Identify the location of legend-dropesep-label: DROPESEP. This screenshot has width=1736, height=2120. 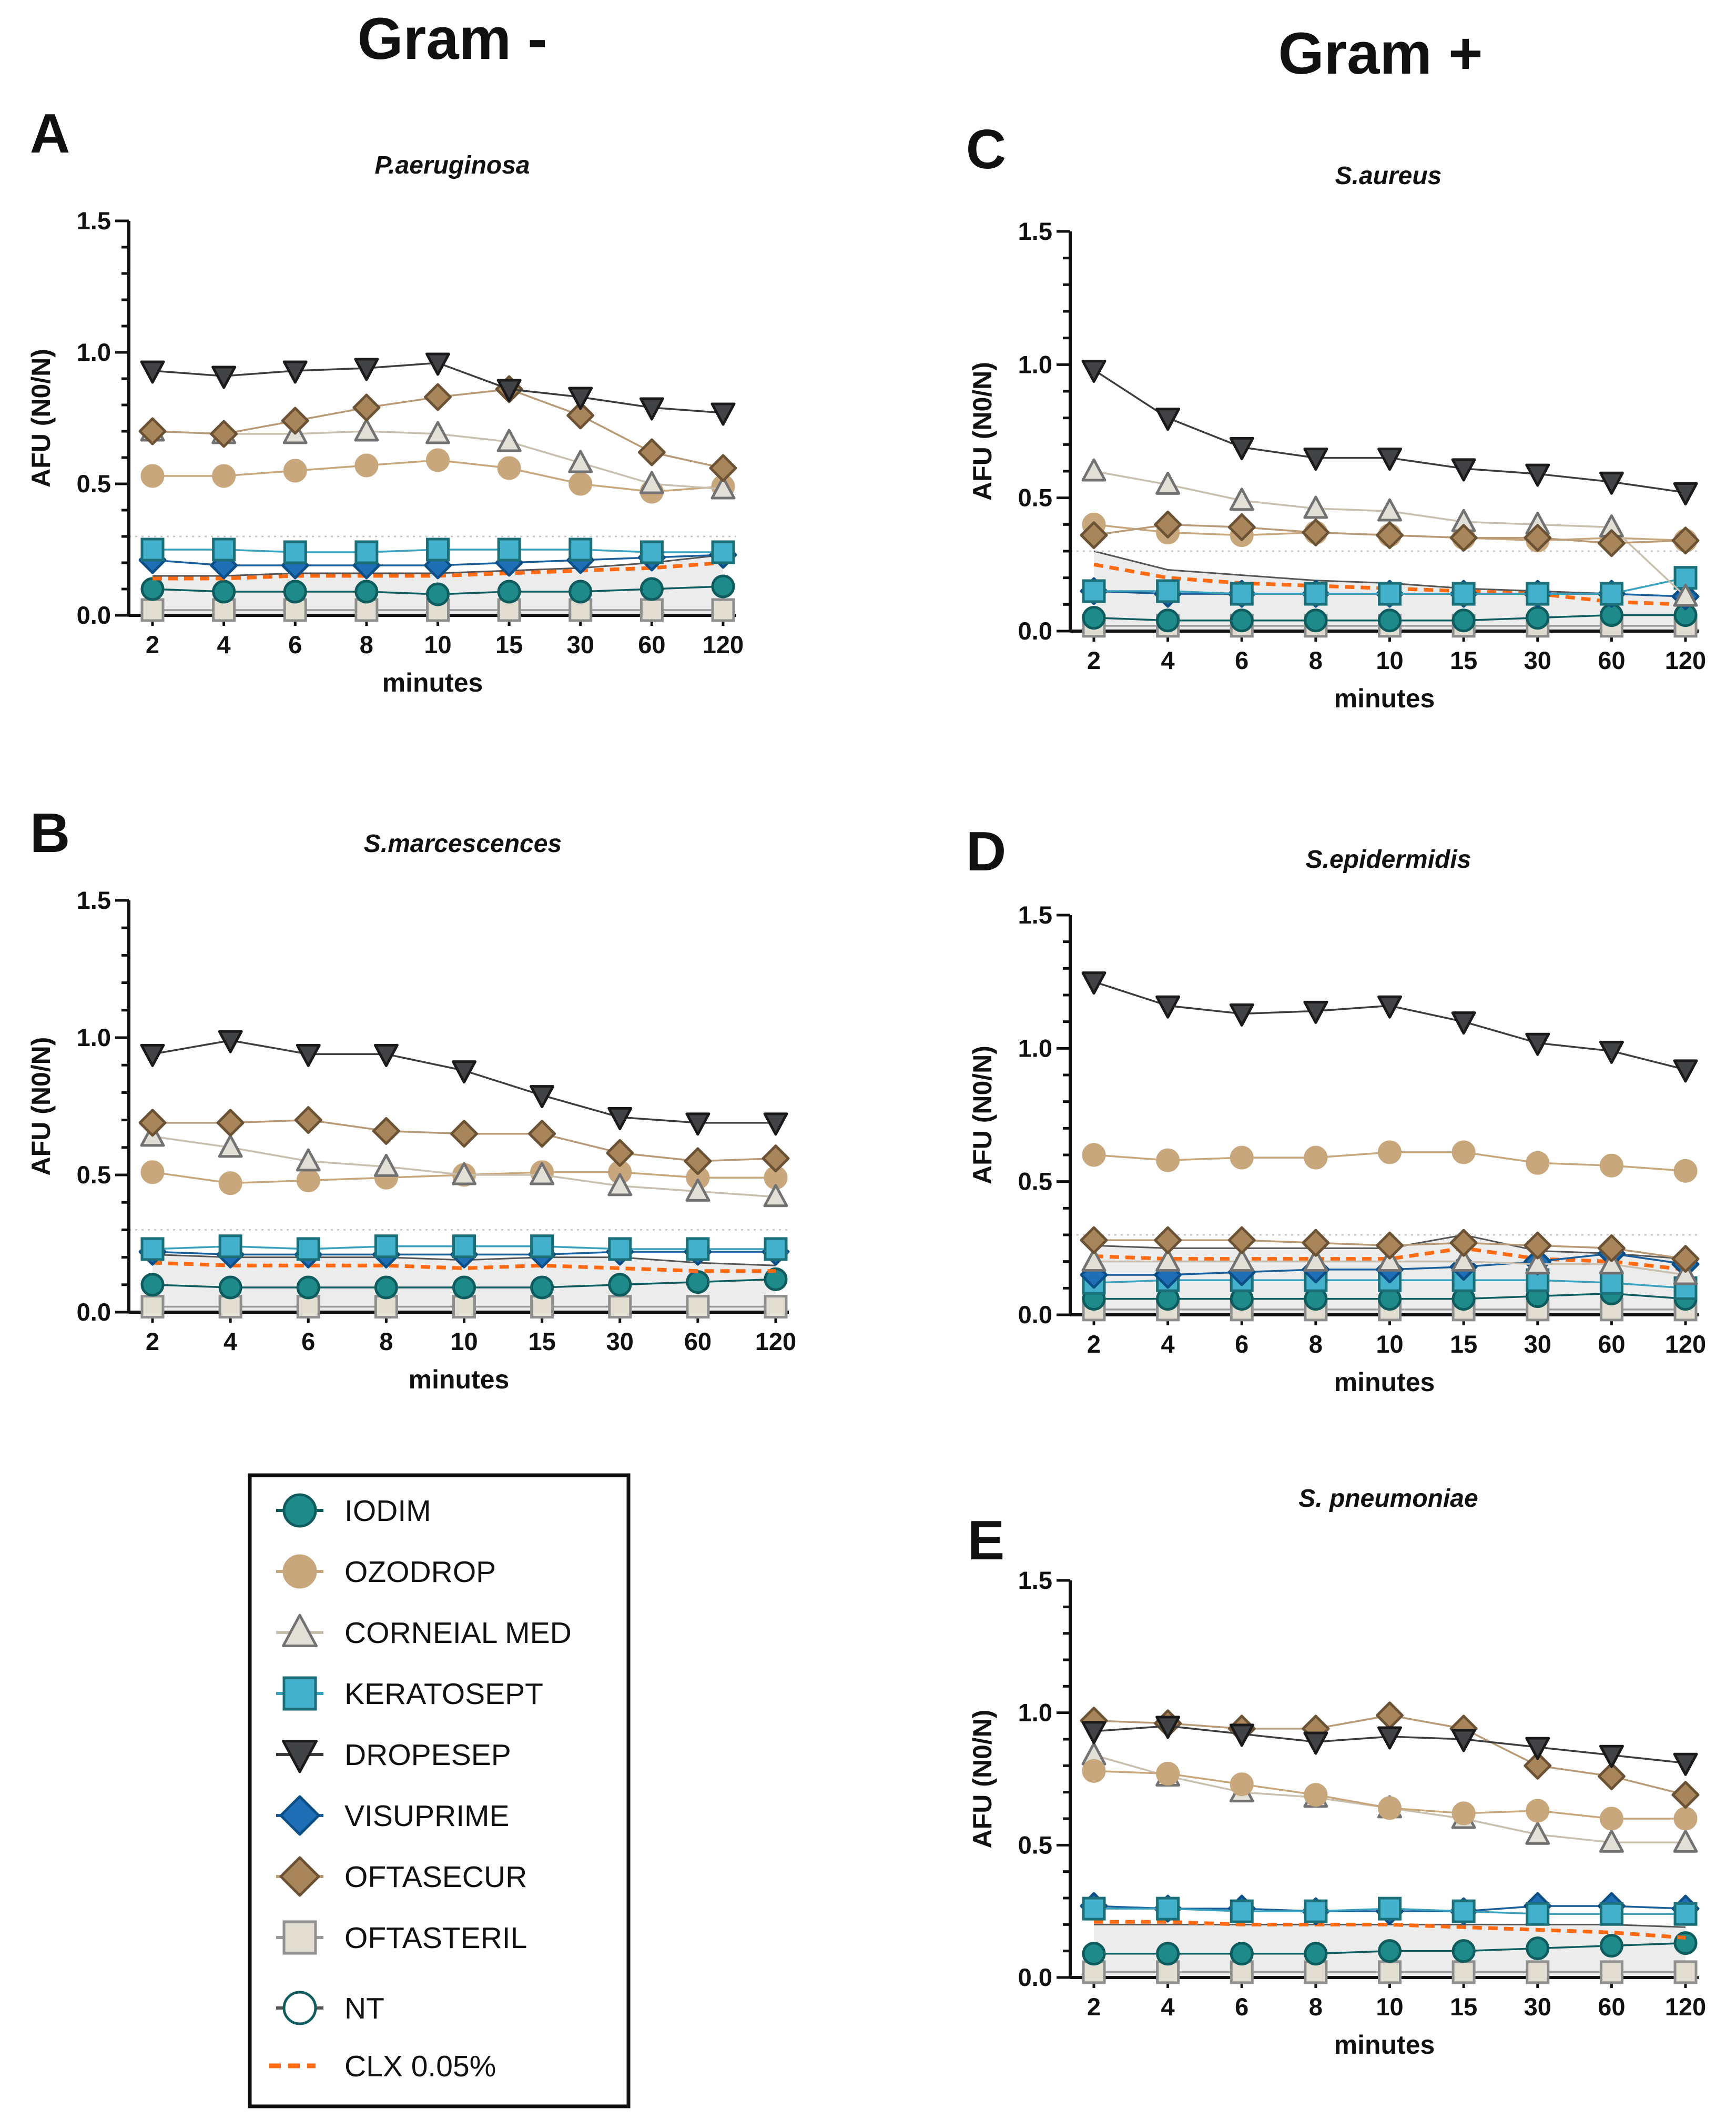
(427, 1755).